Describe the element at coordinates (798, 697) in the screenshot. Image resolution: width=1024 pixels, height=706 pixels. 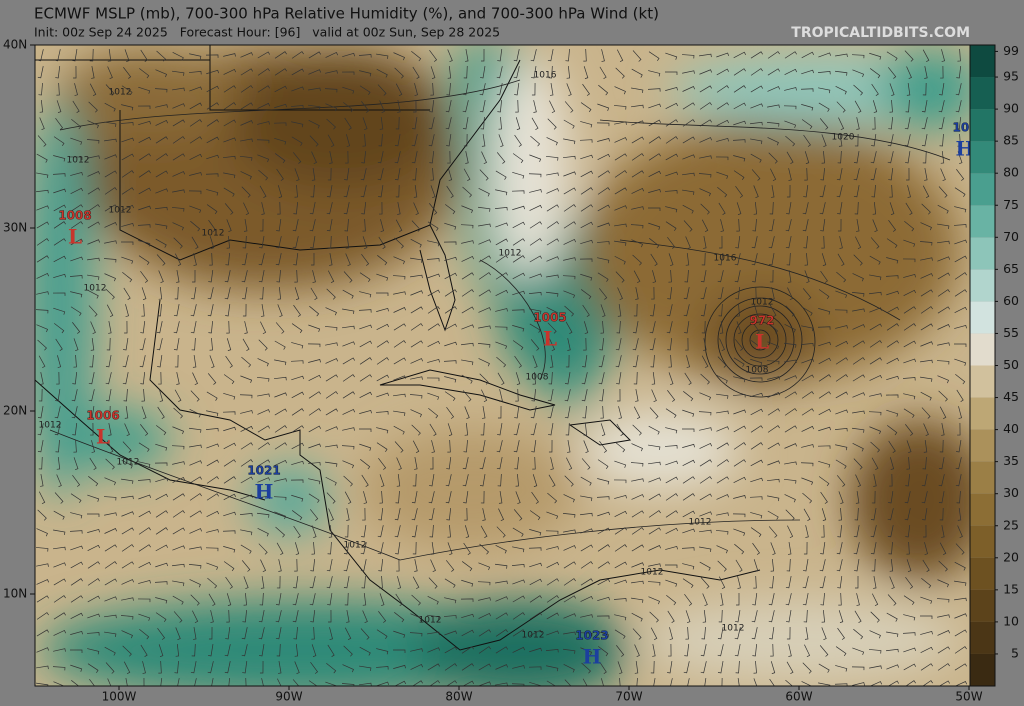
I see `longitude-label: 60W` at that location.